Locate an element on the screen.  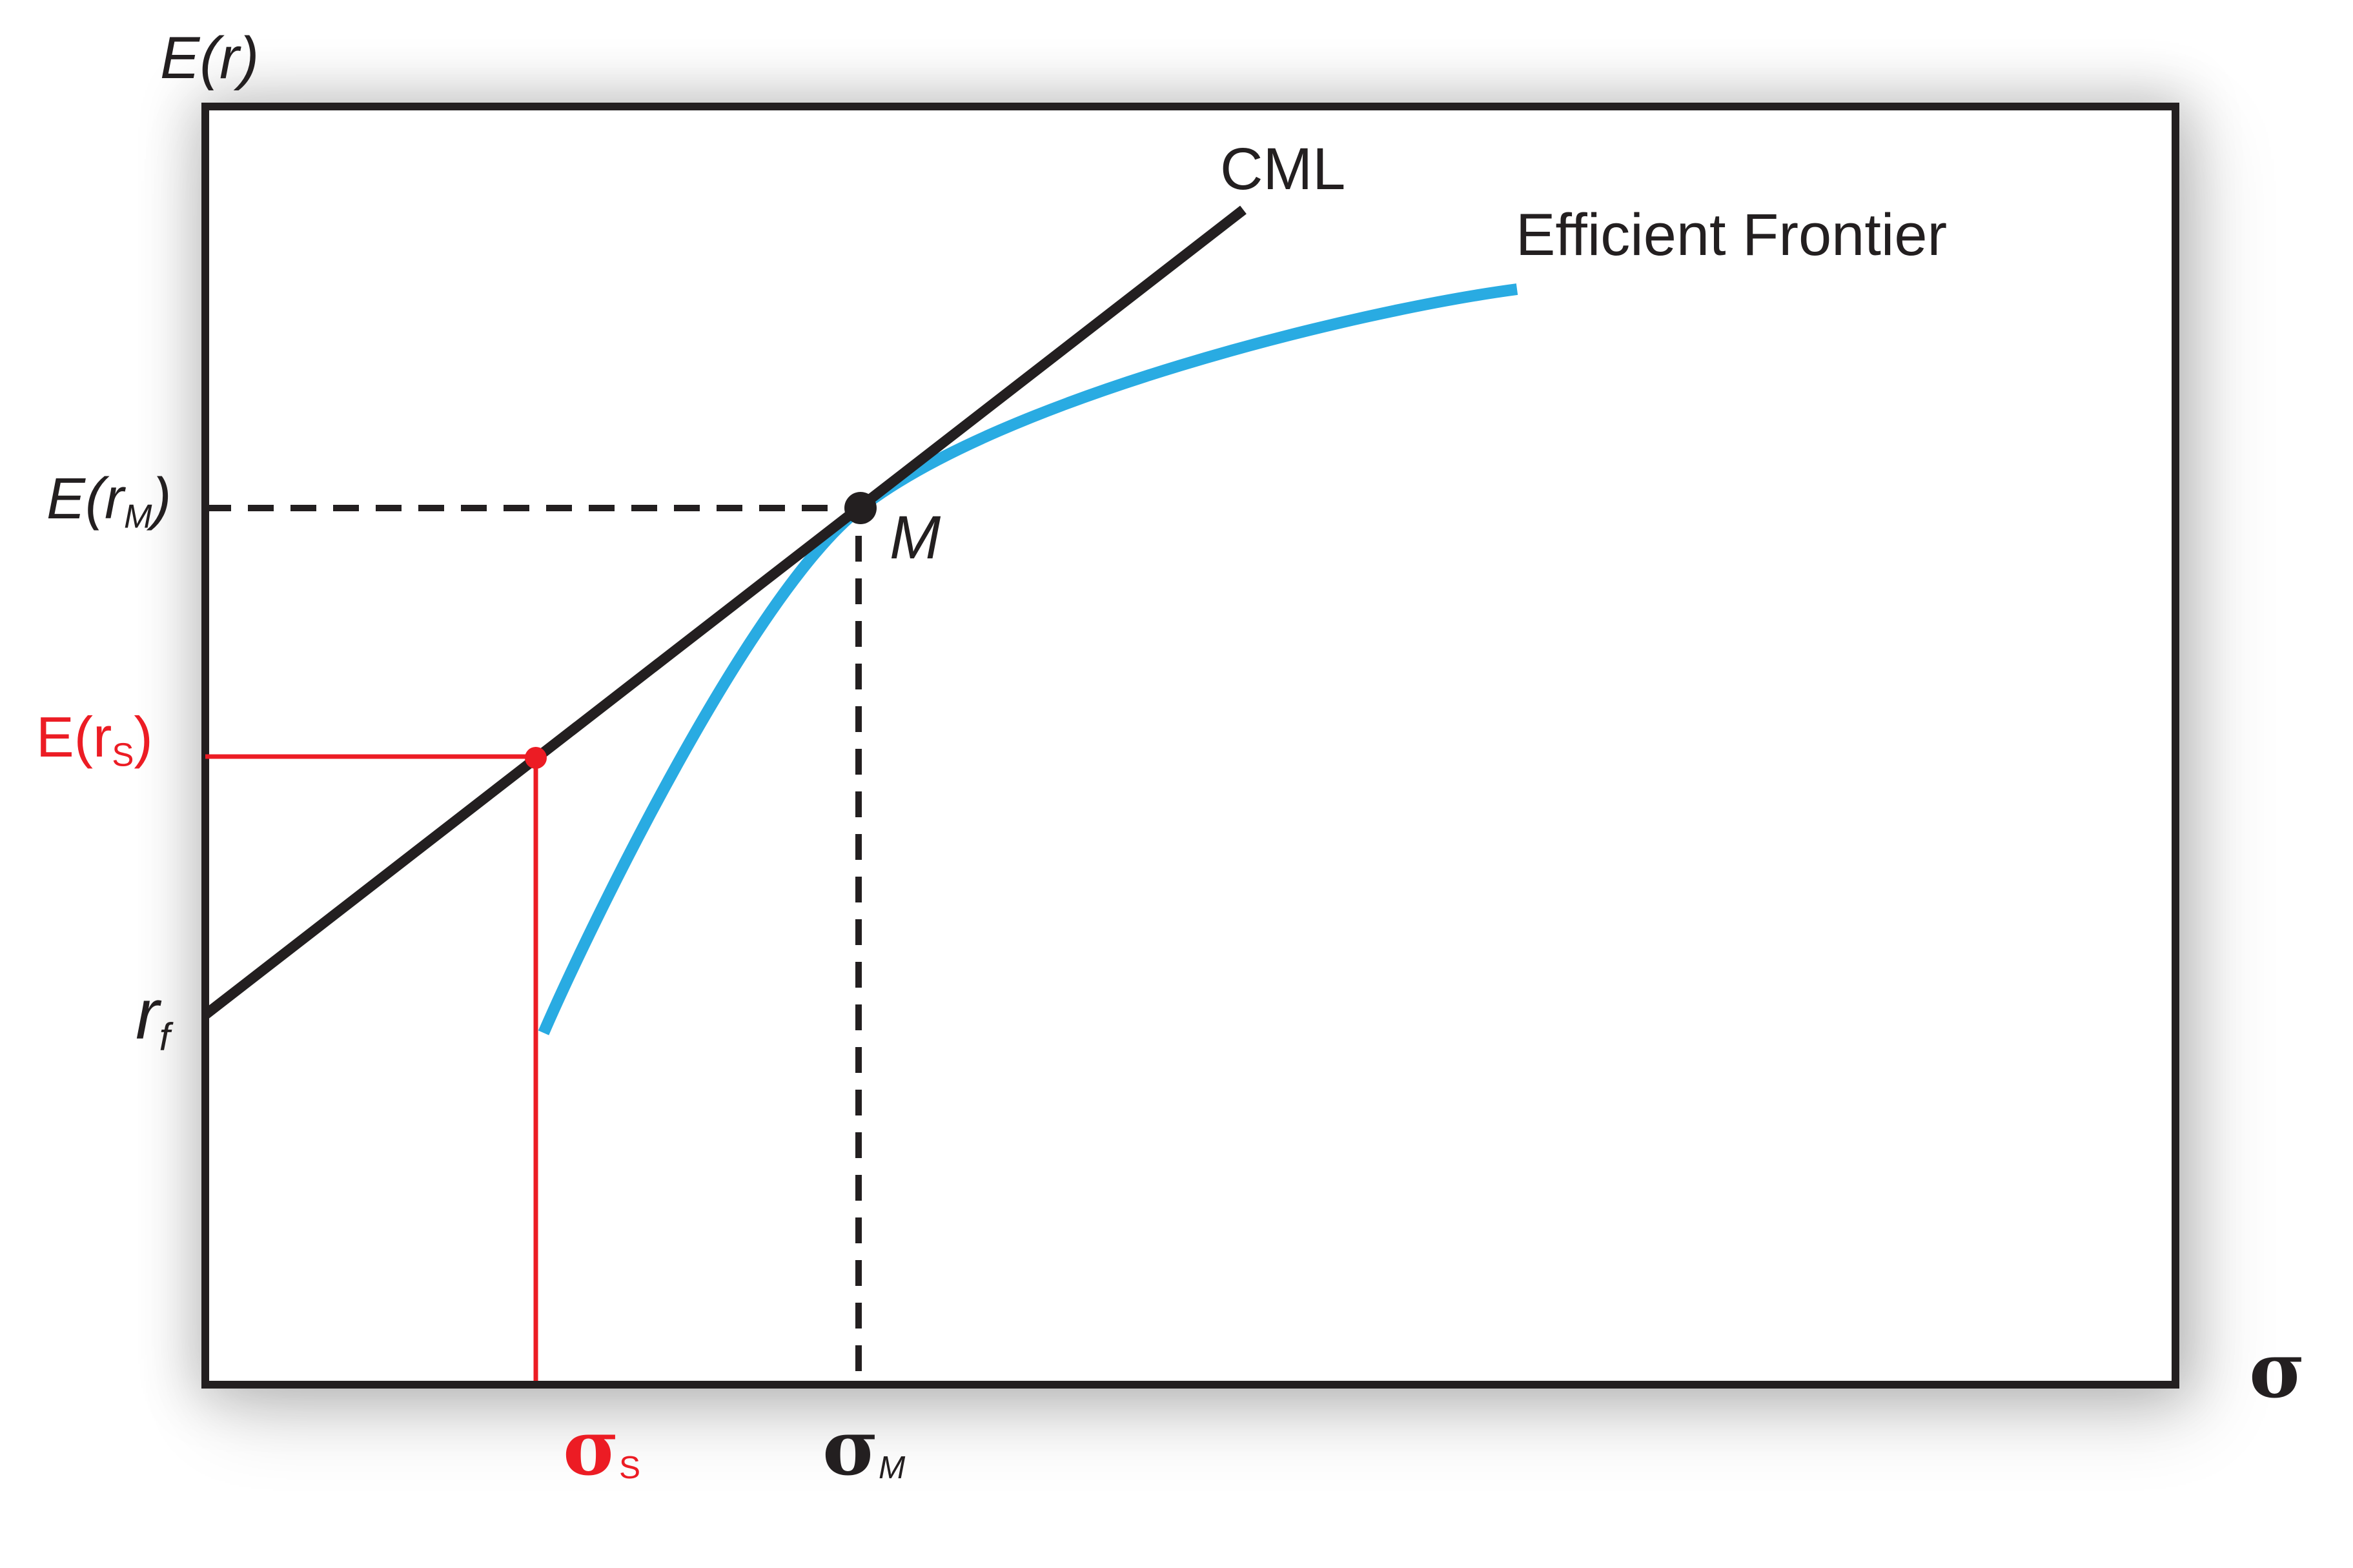
e-rs-label-sub: S is located at coordinates (123, 754).